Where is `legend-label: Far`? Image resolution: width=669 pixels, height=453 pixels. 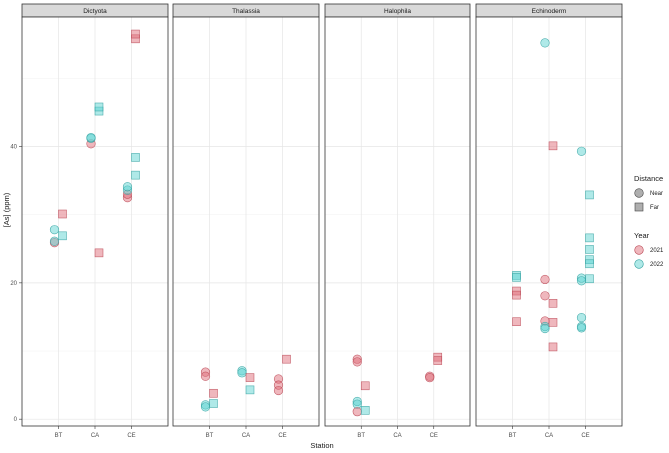 legend-label: Far is located at coordinates (654, 208).